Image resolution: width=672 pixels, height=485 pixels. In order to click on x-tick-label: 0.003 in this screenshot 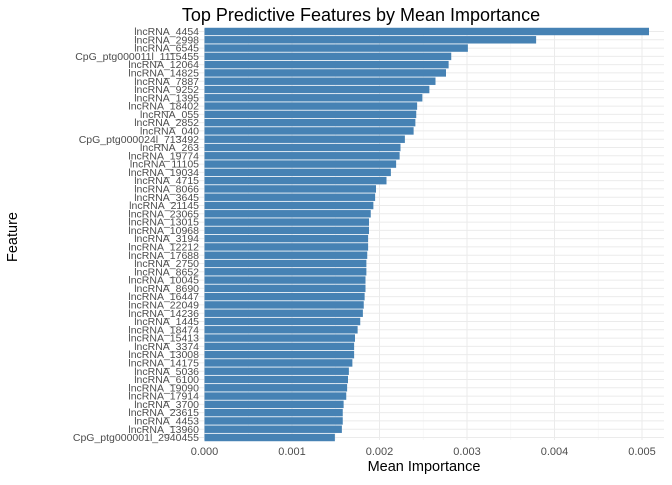, I will do `click(467, 452)`.